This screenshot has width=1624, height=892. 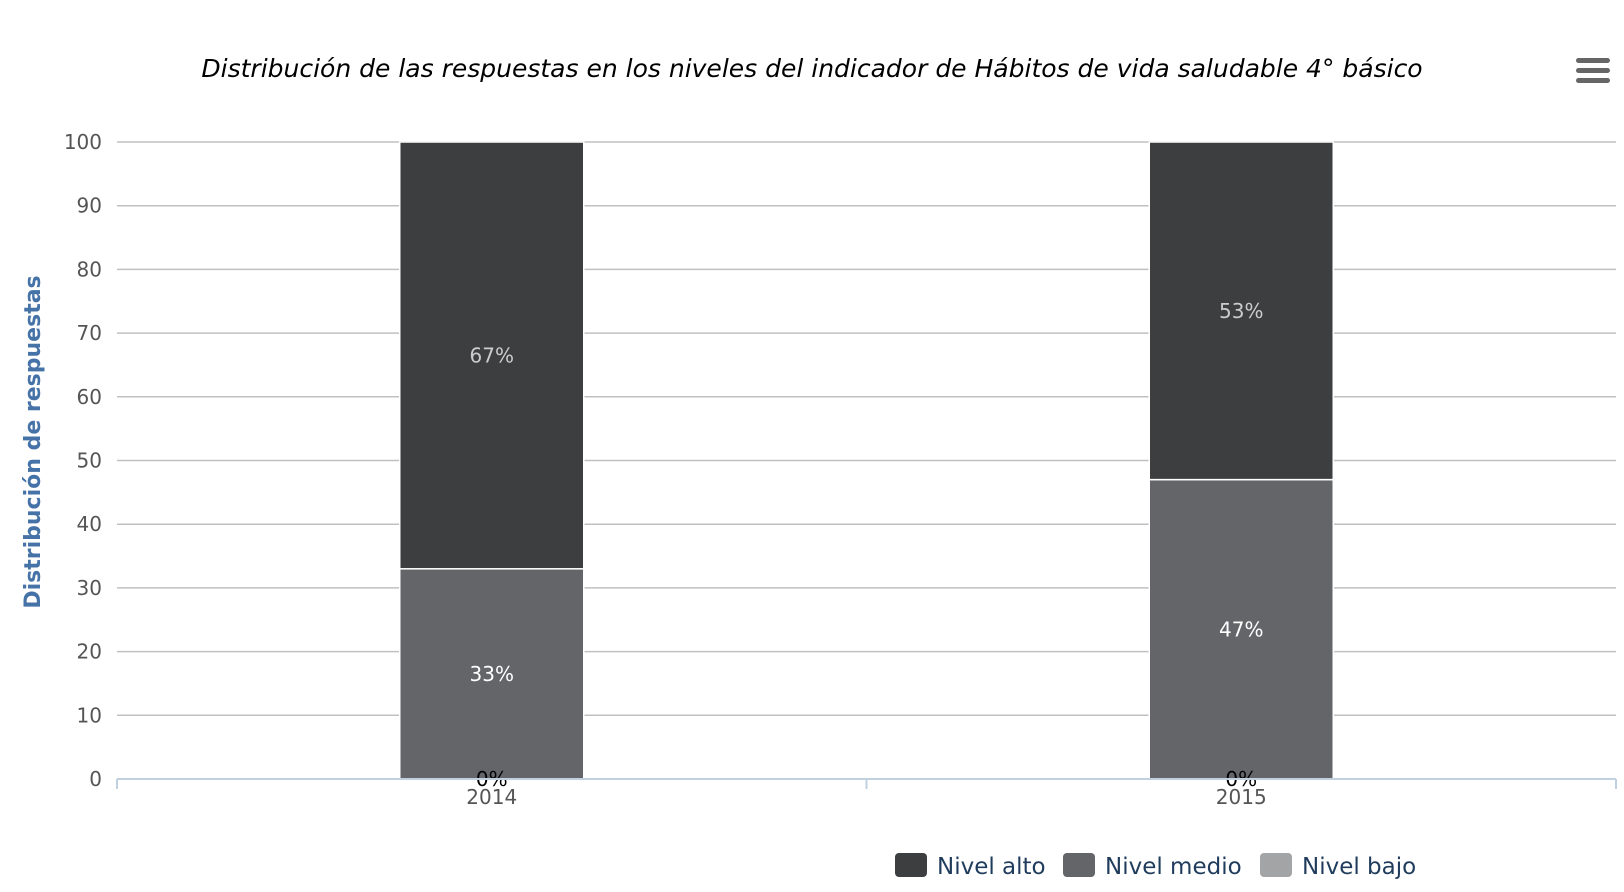 I want to click on y-tick-label: 80, so click(x=89, y=269).